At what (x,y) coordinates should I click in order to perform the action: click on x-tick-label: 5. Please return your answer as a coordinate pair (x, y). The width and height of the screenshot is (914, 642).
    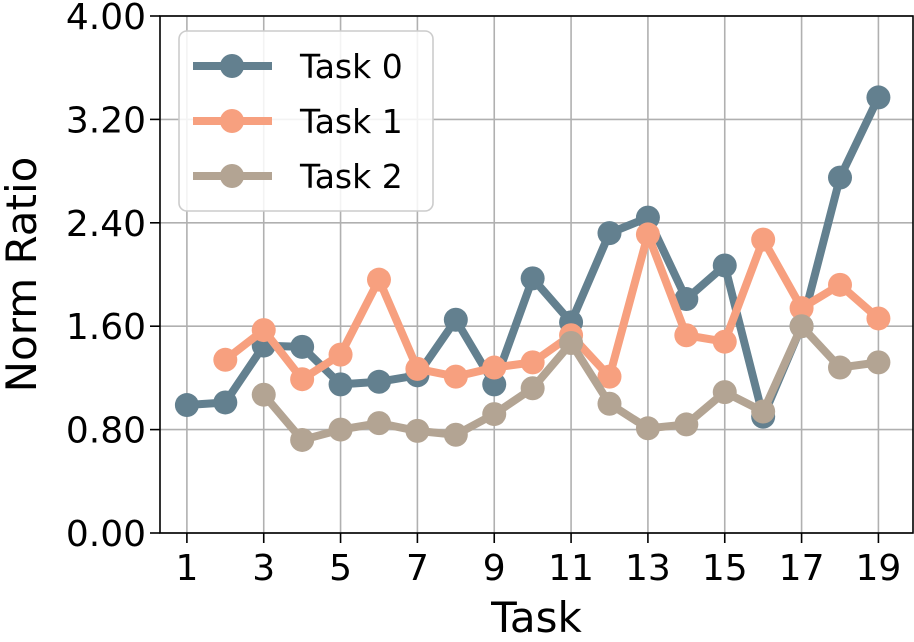
    Looking at the image, I should click on (340, 568).